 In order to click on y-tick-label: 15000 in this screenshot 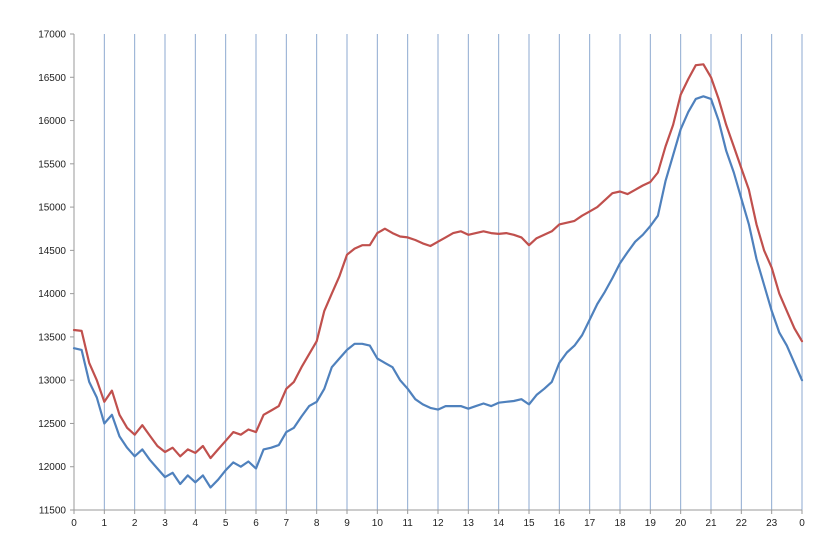, I will do `click(52, 208)`.